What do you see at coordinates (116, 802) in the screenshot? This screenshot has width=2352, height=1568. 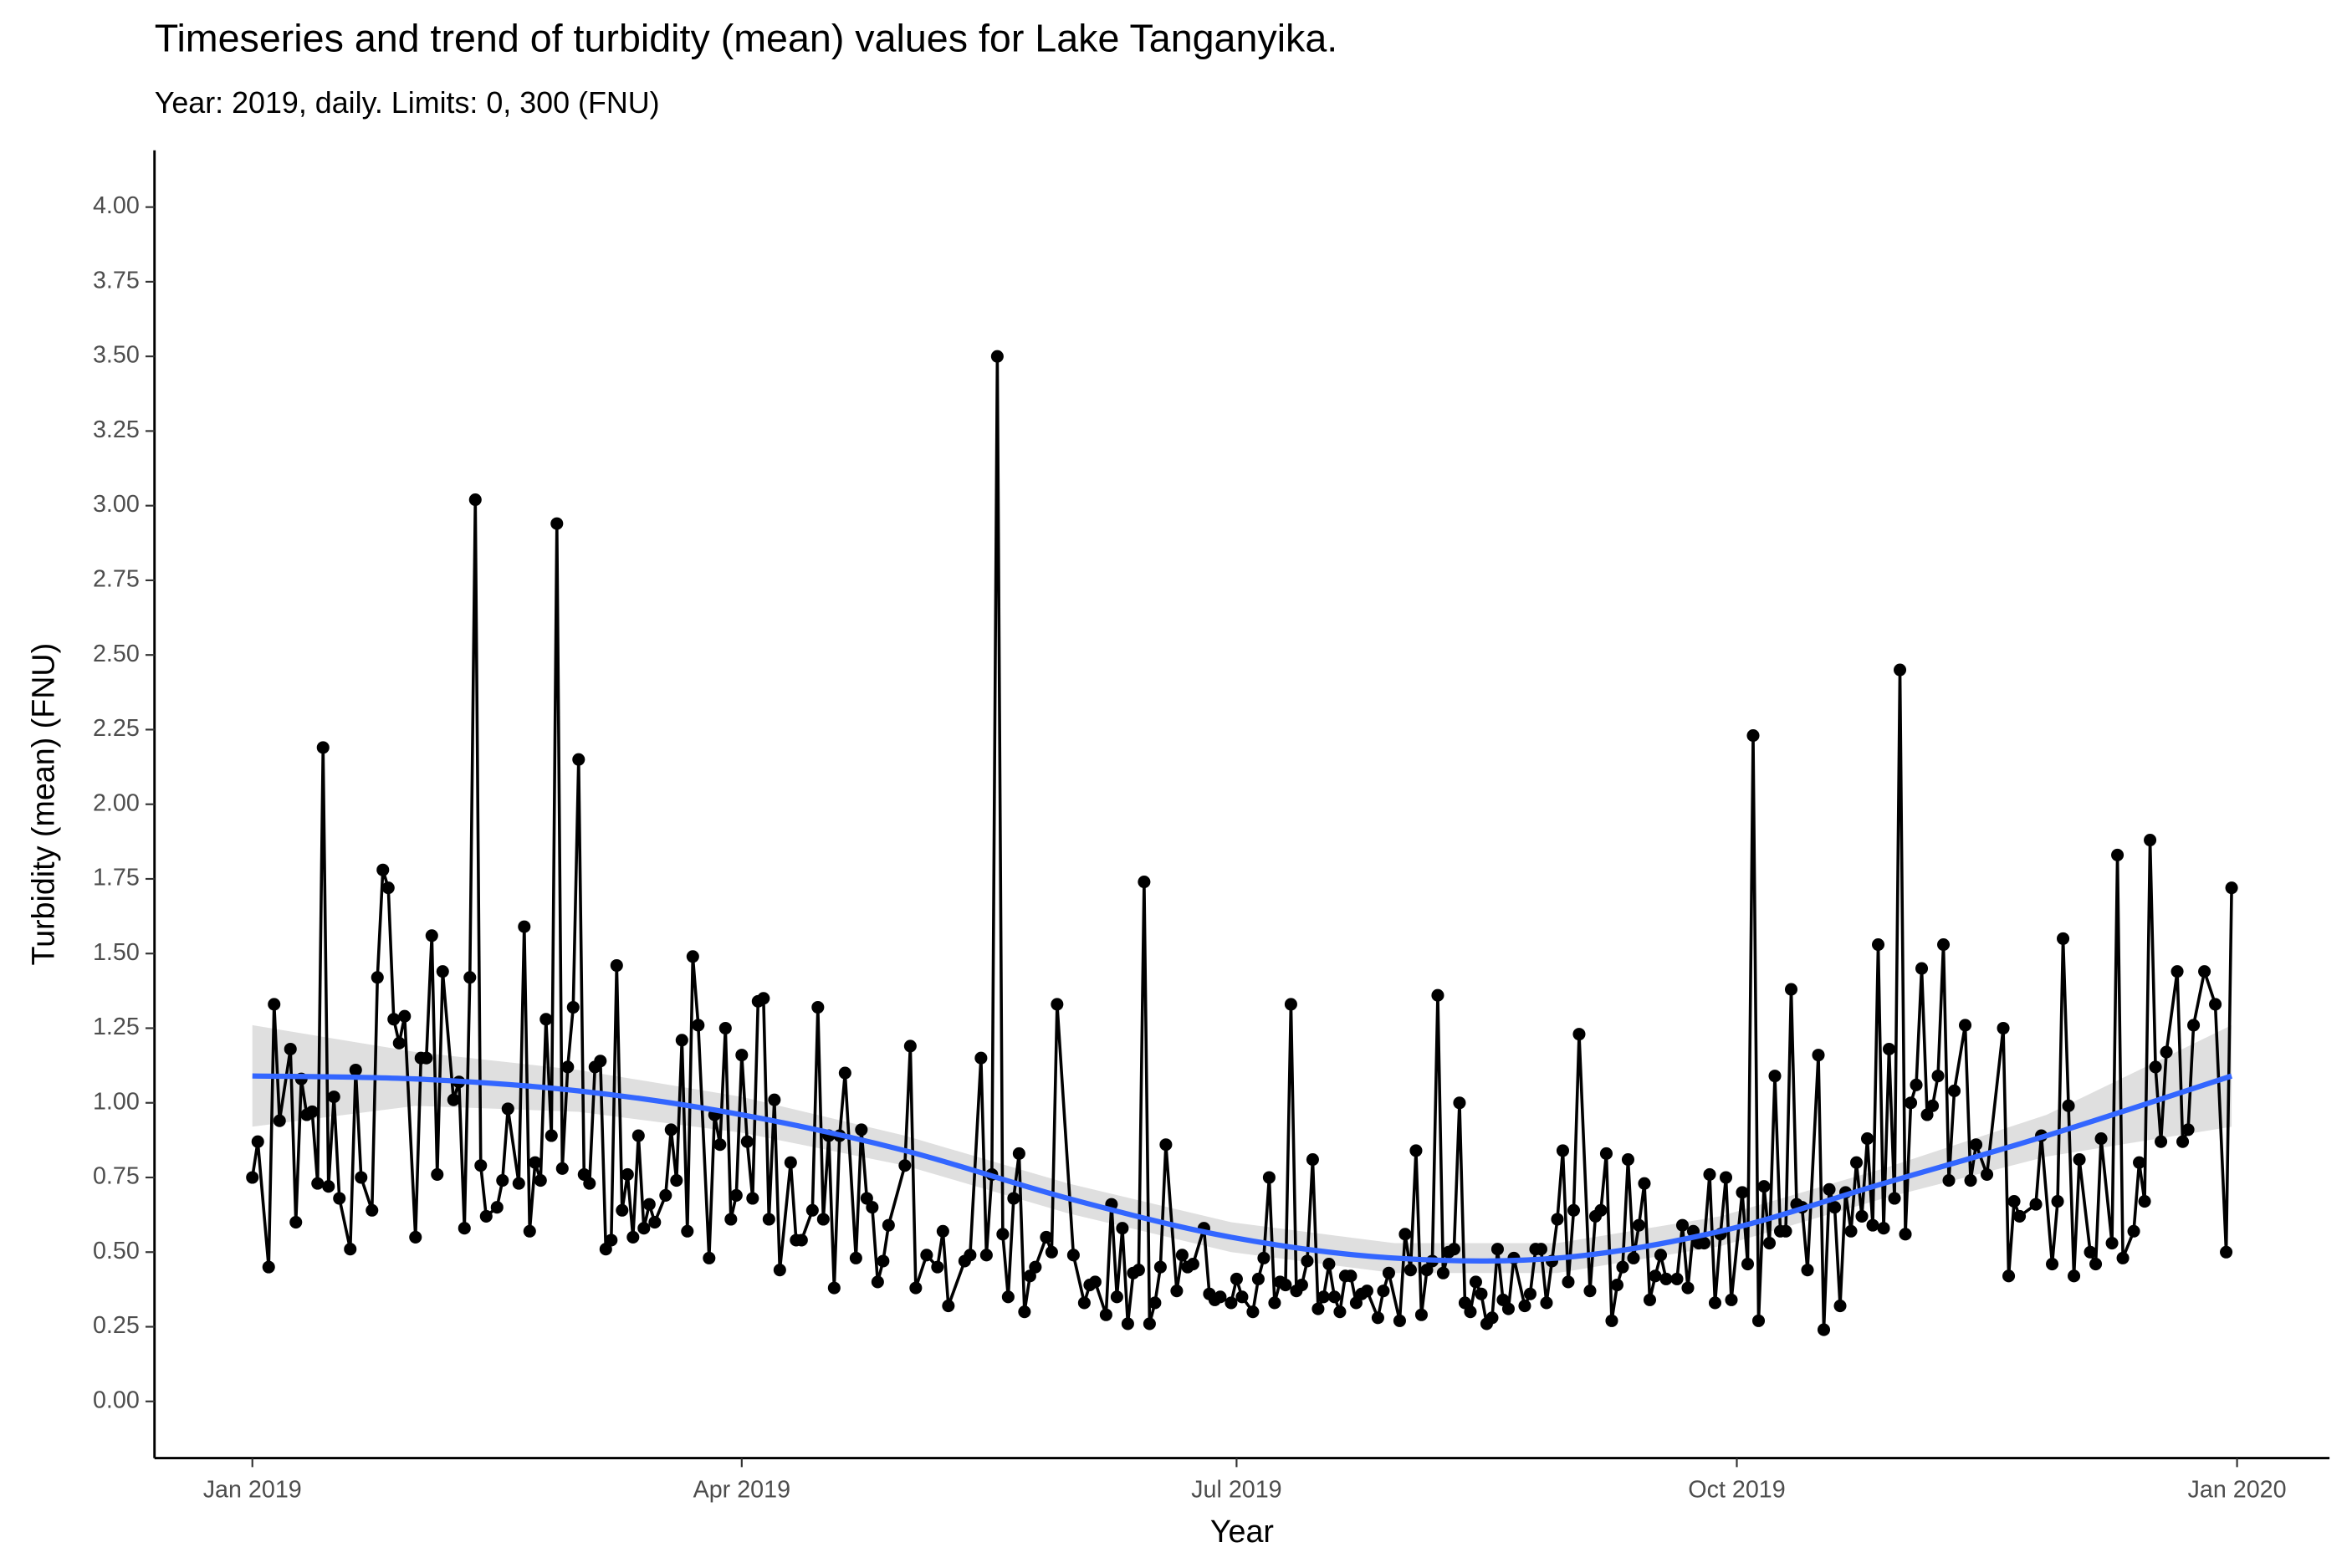 I see `y-tick-label: 2.00` at bounding box center [116, 802].